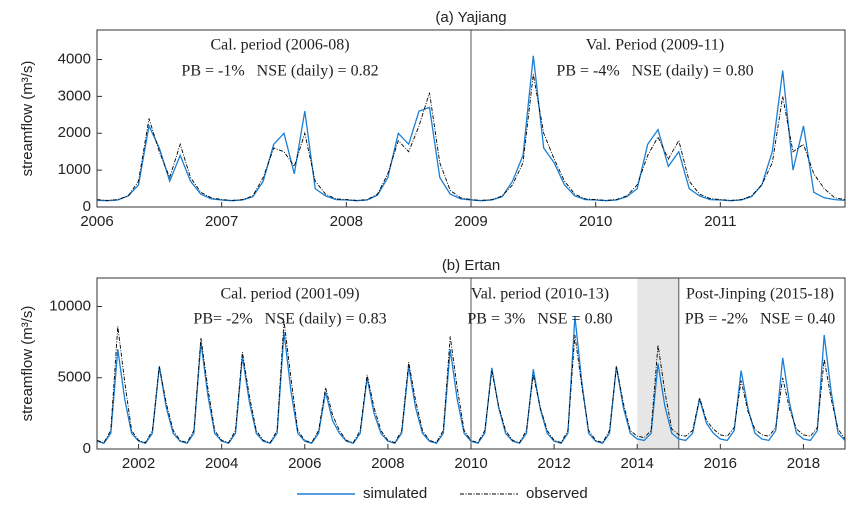 This screenshot has width=848, height=509. Describe the element at coordinates (803, 463) in the screenshot. I see `x-tick-label: 2018` at that location.